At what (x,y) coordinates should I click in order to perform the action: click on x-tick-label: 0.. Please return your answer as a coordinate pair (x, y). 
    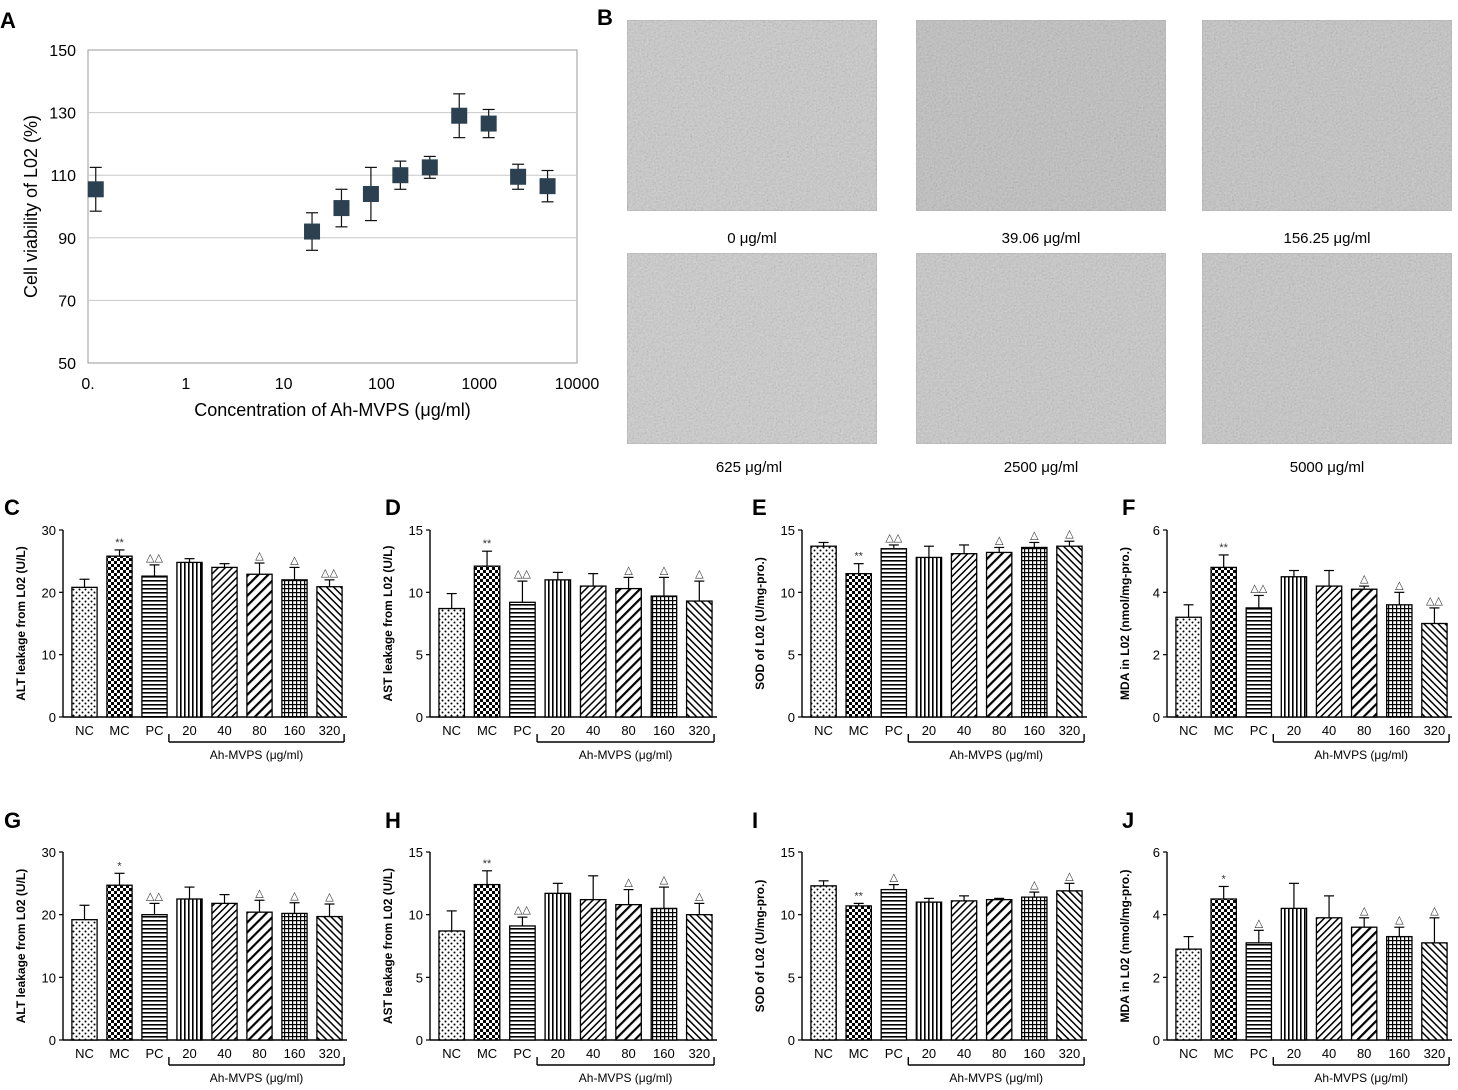
    Looking at the image, I should click on (87, 384).